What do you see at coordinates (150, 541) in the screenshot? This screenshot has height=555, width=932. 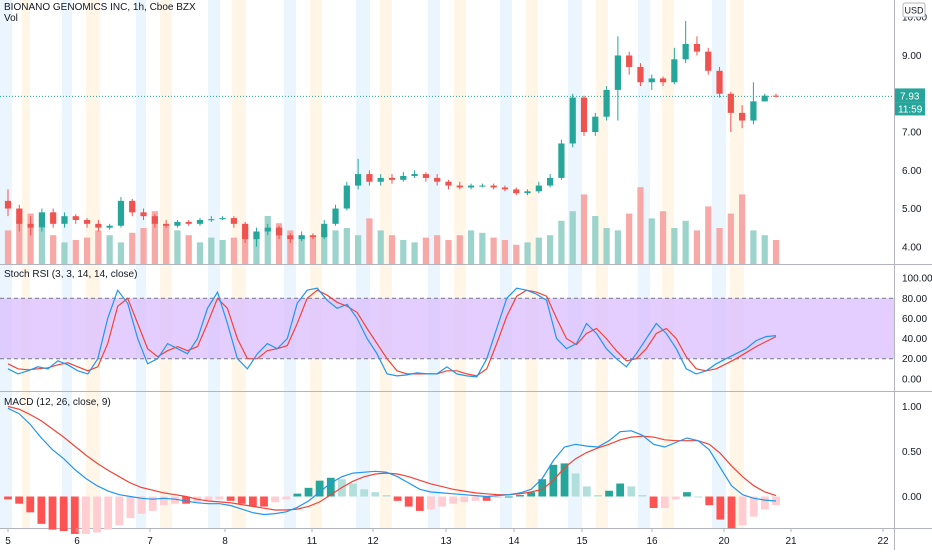 I see `time-tick-label: 7` at bounding box center [150, 541].